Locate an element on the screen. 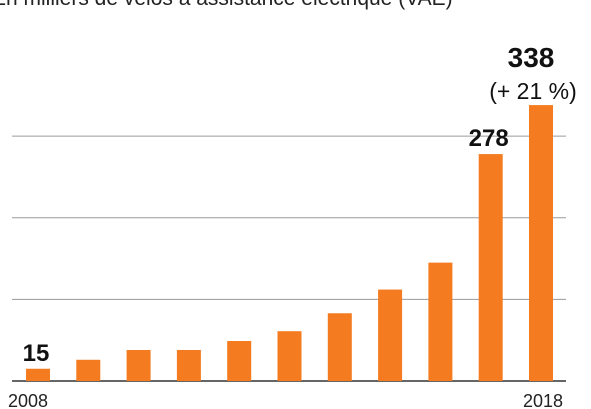  bar-2017 is located at coordinates (490, 267).